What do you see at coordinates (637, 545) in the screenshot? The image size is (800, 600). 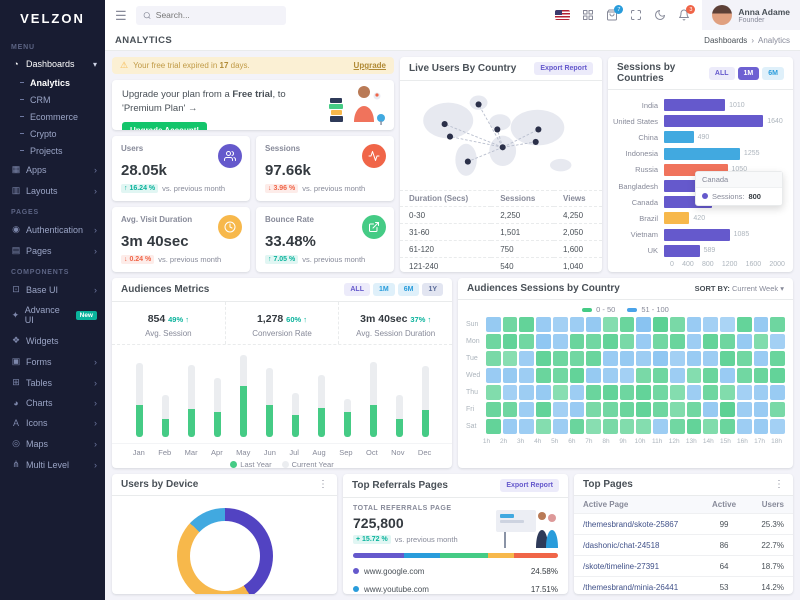 I see `page-link: /dashonic/chat-24518` at bounding box center [637, 545].